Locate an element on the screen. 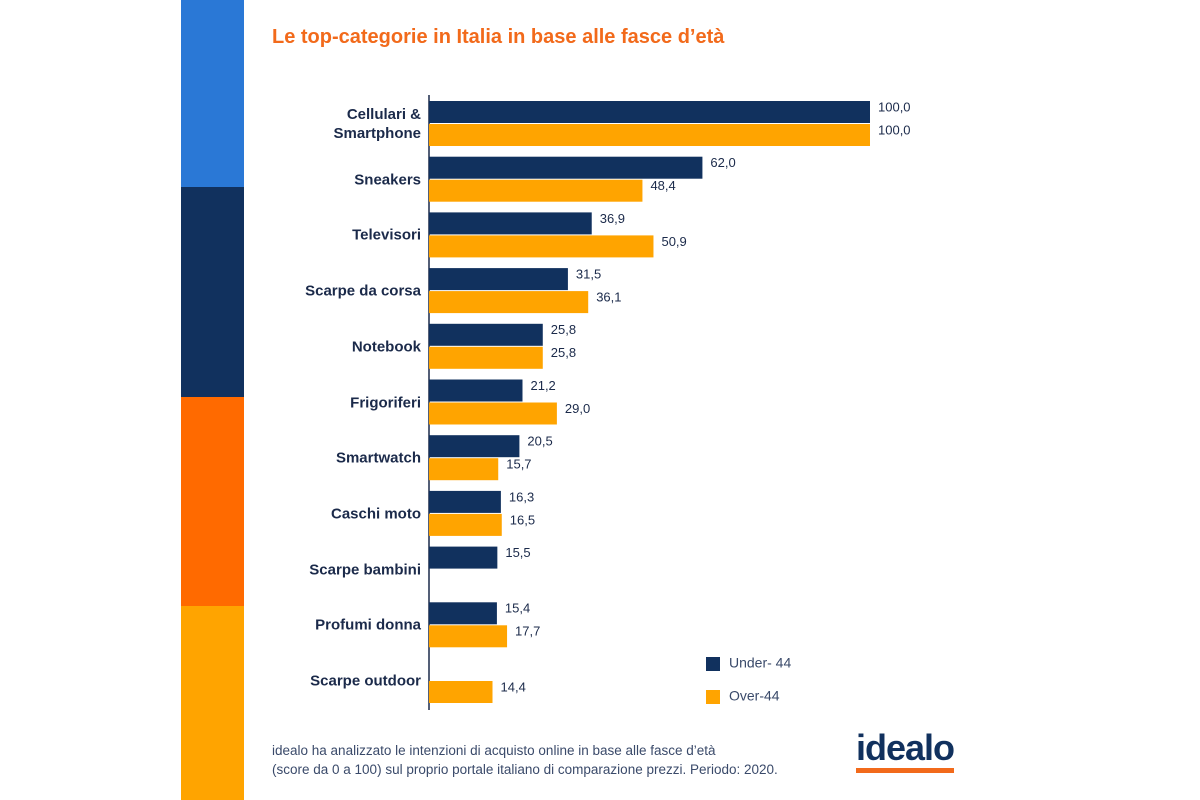 This screenshot has height=800, width=1200. value-label: 48,4 is located at coordinates (662, 185).